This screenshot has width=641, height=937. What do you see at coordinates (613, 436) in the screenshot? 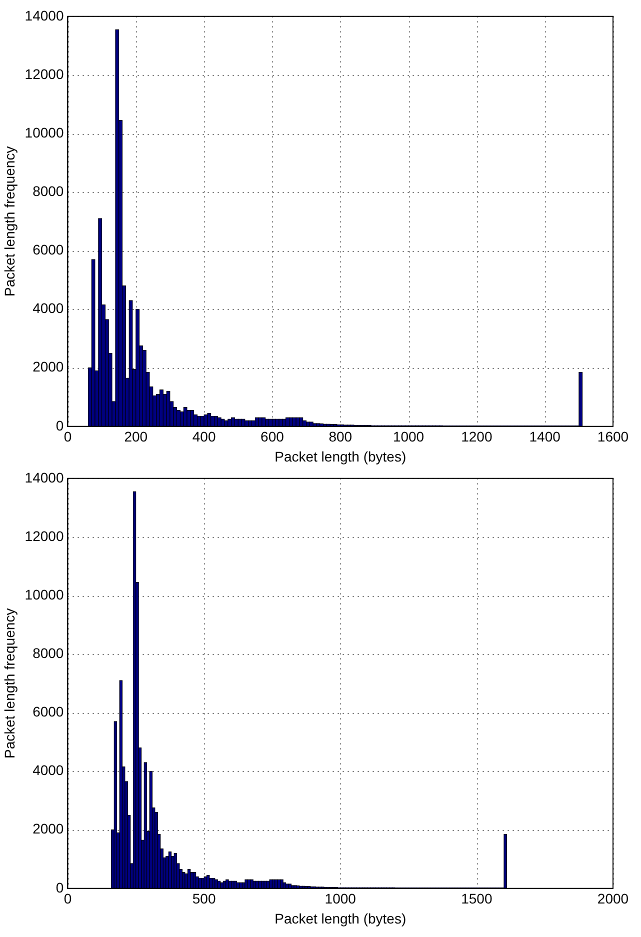
I see `x-tick-label: 1600` at bounding box center [613, 436].